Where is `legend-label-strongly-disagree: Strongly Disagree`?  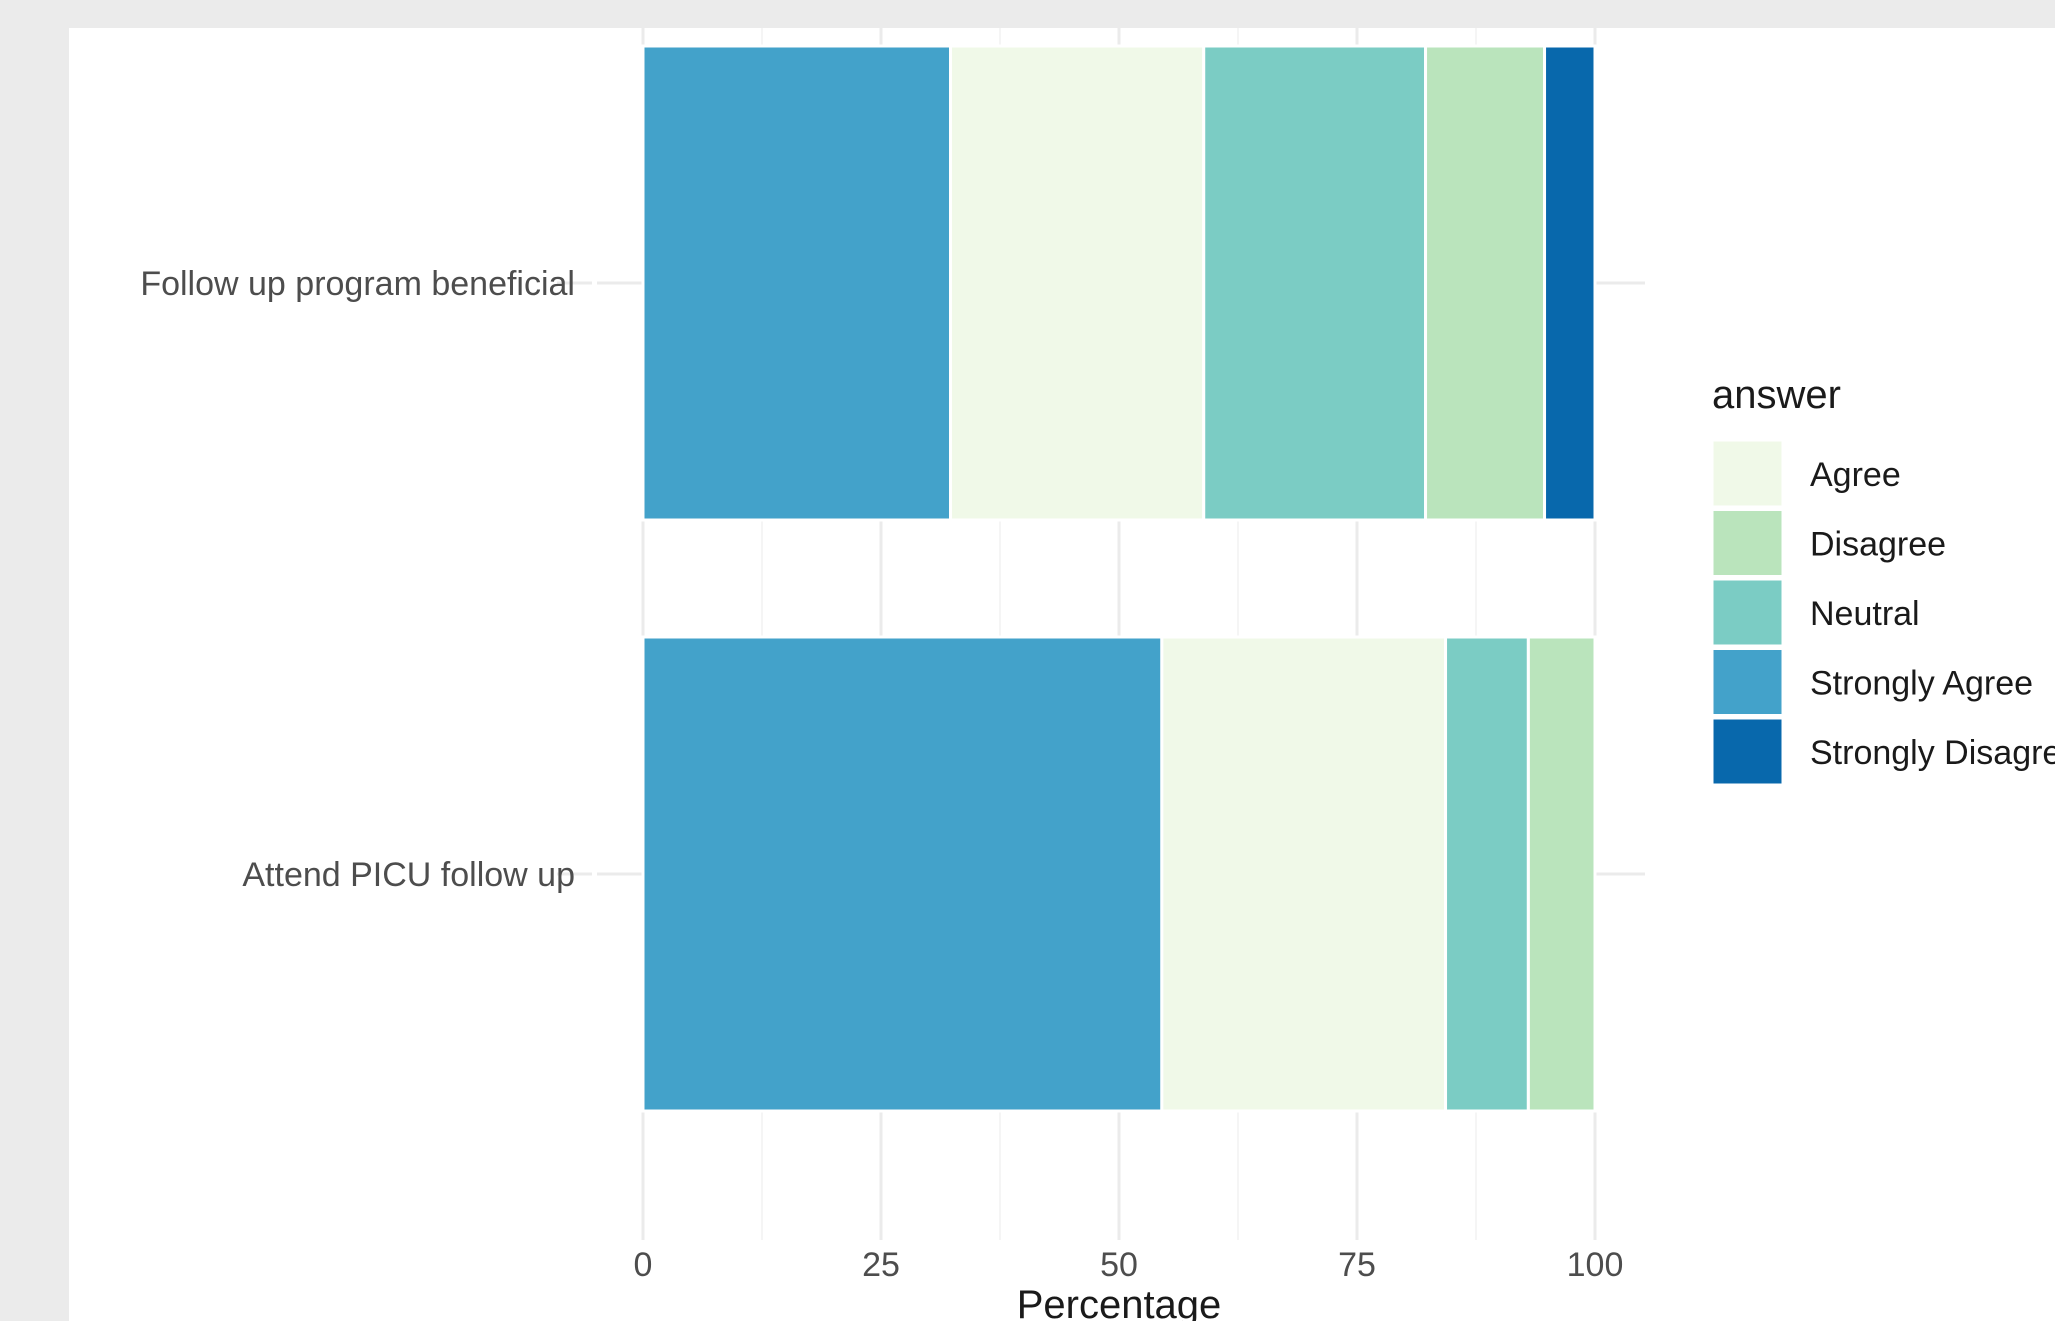 legend-label-strongly-disagree: Strongly Disagree is located at coordinates (1932, 753).